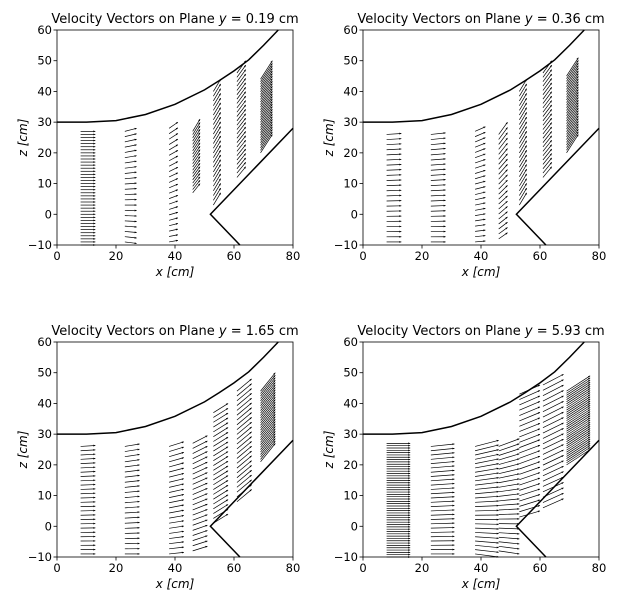  I want to click on x-tick-label: 60, so click(540, 256).